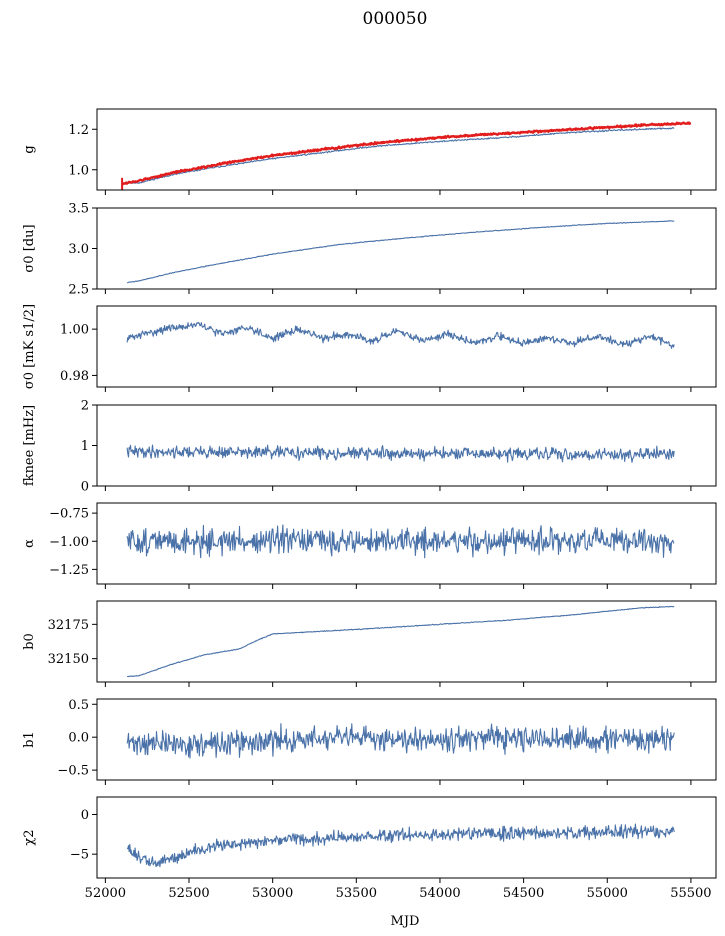 Image resolution: width=725 pixels, height=936 pixels. What do you see at coordinates (29, 149) in the screenshot?
I see `y-axis-label: g` at bounding box center [29, 149].